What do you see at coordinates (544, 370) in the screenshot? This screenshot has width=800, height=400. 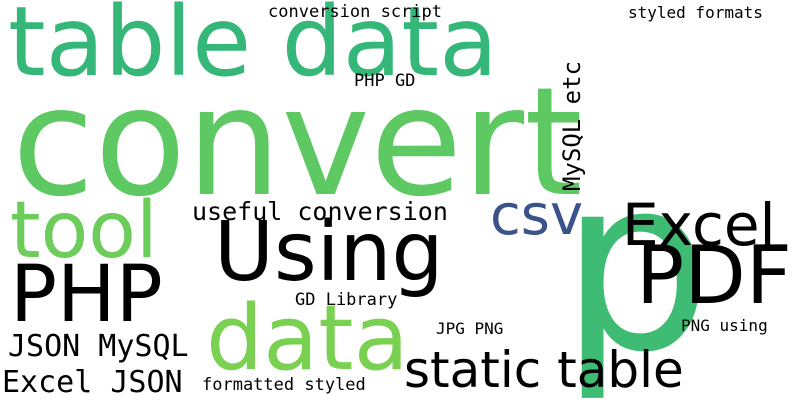 I see `word-static-table: static table` at bounding box center [544, 370].